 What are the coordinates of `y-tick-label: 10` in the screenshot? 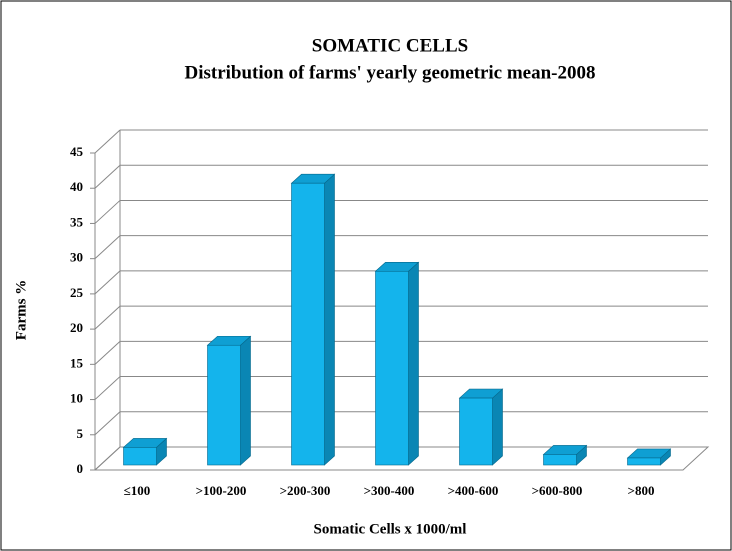 It's located at (76, 398).